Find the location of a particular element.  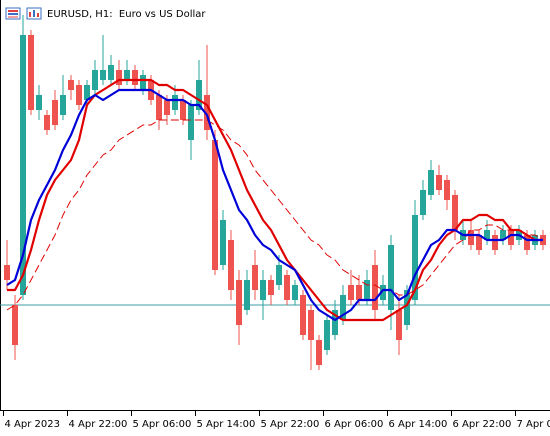

x-tick-label: 5 Apr 22:00 is located at coordinates (290, 424).